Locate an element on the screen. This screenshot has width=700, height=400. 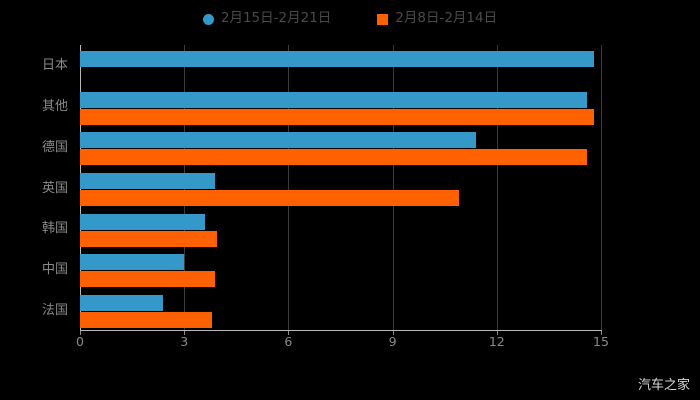
bar-英国-series-1 is located at coordinates (148, 181).